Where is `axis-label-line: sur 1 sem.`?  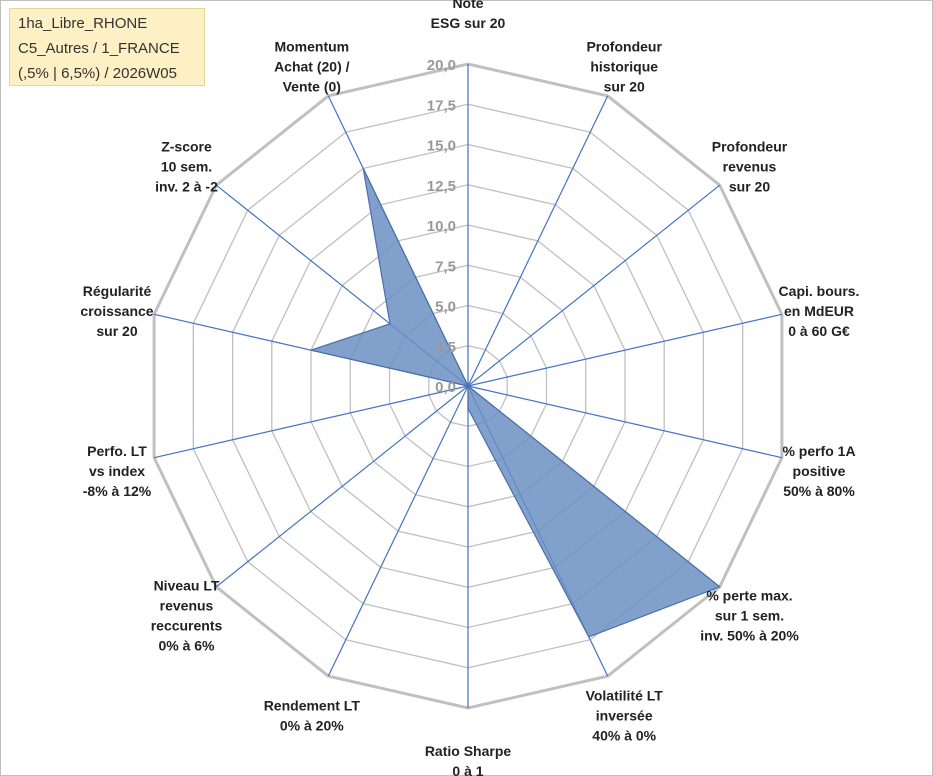
axis-label-line: sur 1 sem. is located at coordinates (749, 616).